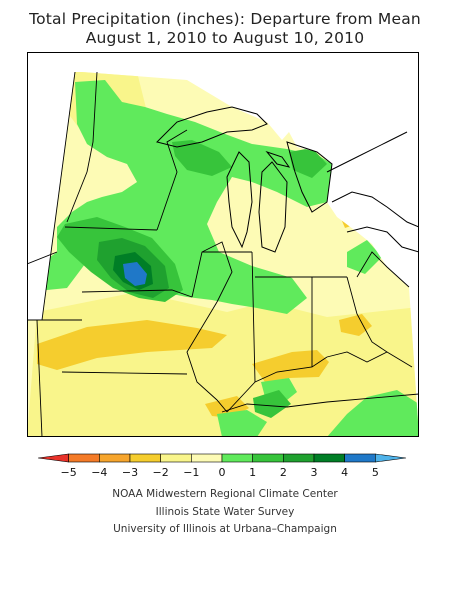 Image resolution: width=450 pixels, height=600 pixels. I want to click on lake-erie-shore, so click(383, 269).